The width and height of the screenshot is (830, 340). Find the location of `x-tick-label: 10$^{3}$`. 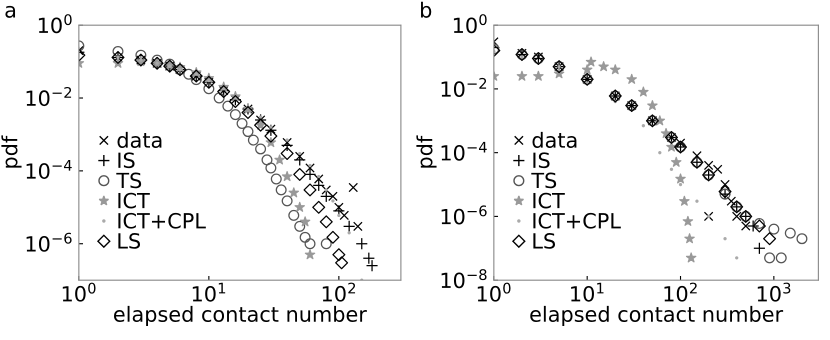

x-tick-label: 10$^{3}$ is located at coordinates (774, 292).